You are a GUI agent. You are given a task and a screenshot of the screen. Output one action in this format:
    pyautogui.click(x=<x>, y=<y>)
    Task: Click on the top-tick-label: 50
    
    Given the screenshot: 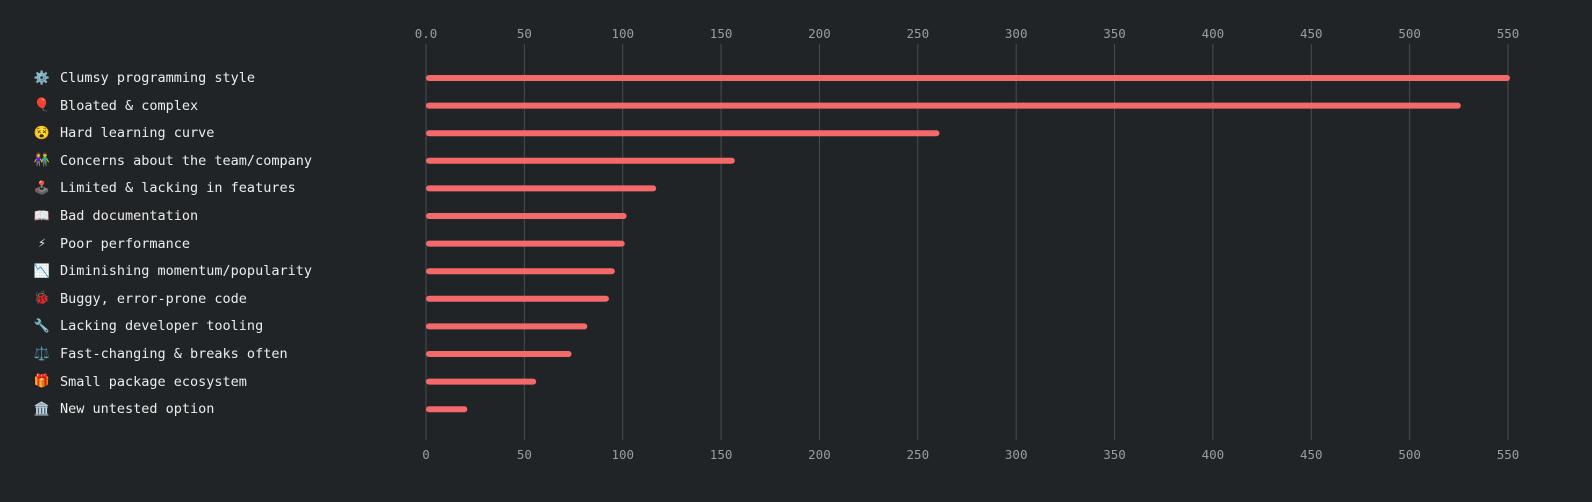 What is the action you would take?
    pyautogui.click(x=524, y=33)
    